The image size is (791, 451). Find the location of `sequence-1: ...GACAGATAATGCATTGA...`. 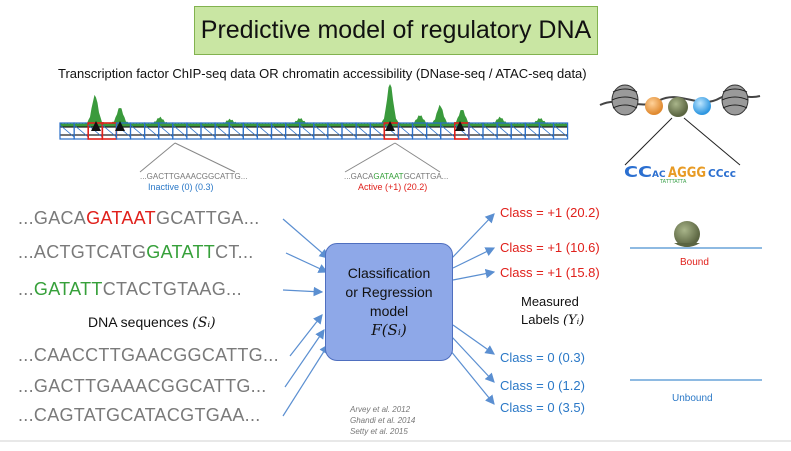

sequence-1: ...GACAGATAATGCATTGA... is located at coordinates (139, 218).